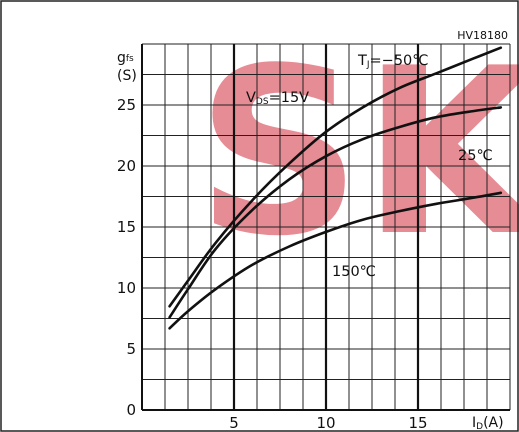 The height and width of the screenshot is (432, 519). I want to click on figure-id: HV18180, so click(482, 35).